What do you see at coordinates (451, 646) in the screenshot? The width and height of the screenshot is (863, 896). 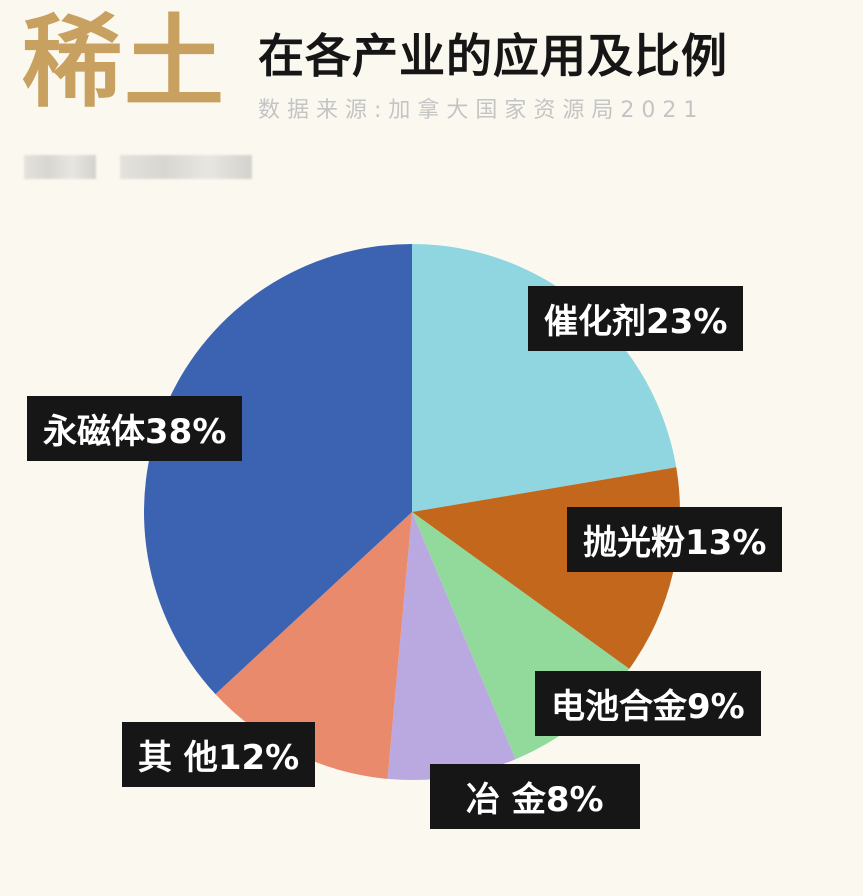 I see `pie-slice-冶金` at bounding box center [451, 646].